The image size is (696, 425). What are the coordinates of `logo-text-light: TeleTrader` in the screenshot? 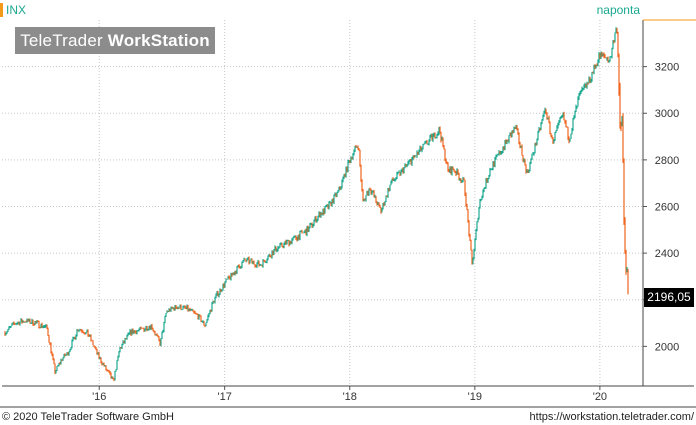 It's located at (61, 40).